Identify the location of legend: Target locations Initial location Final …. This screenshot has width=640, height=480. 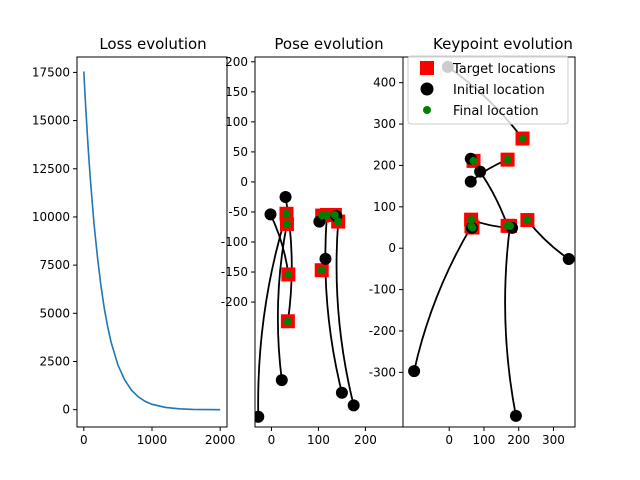
(488, 90).